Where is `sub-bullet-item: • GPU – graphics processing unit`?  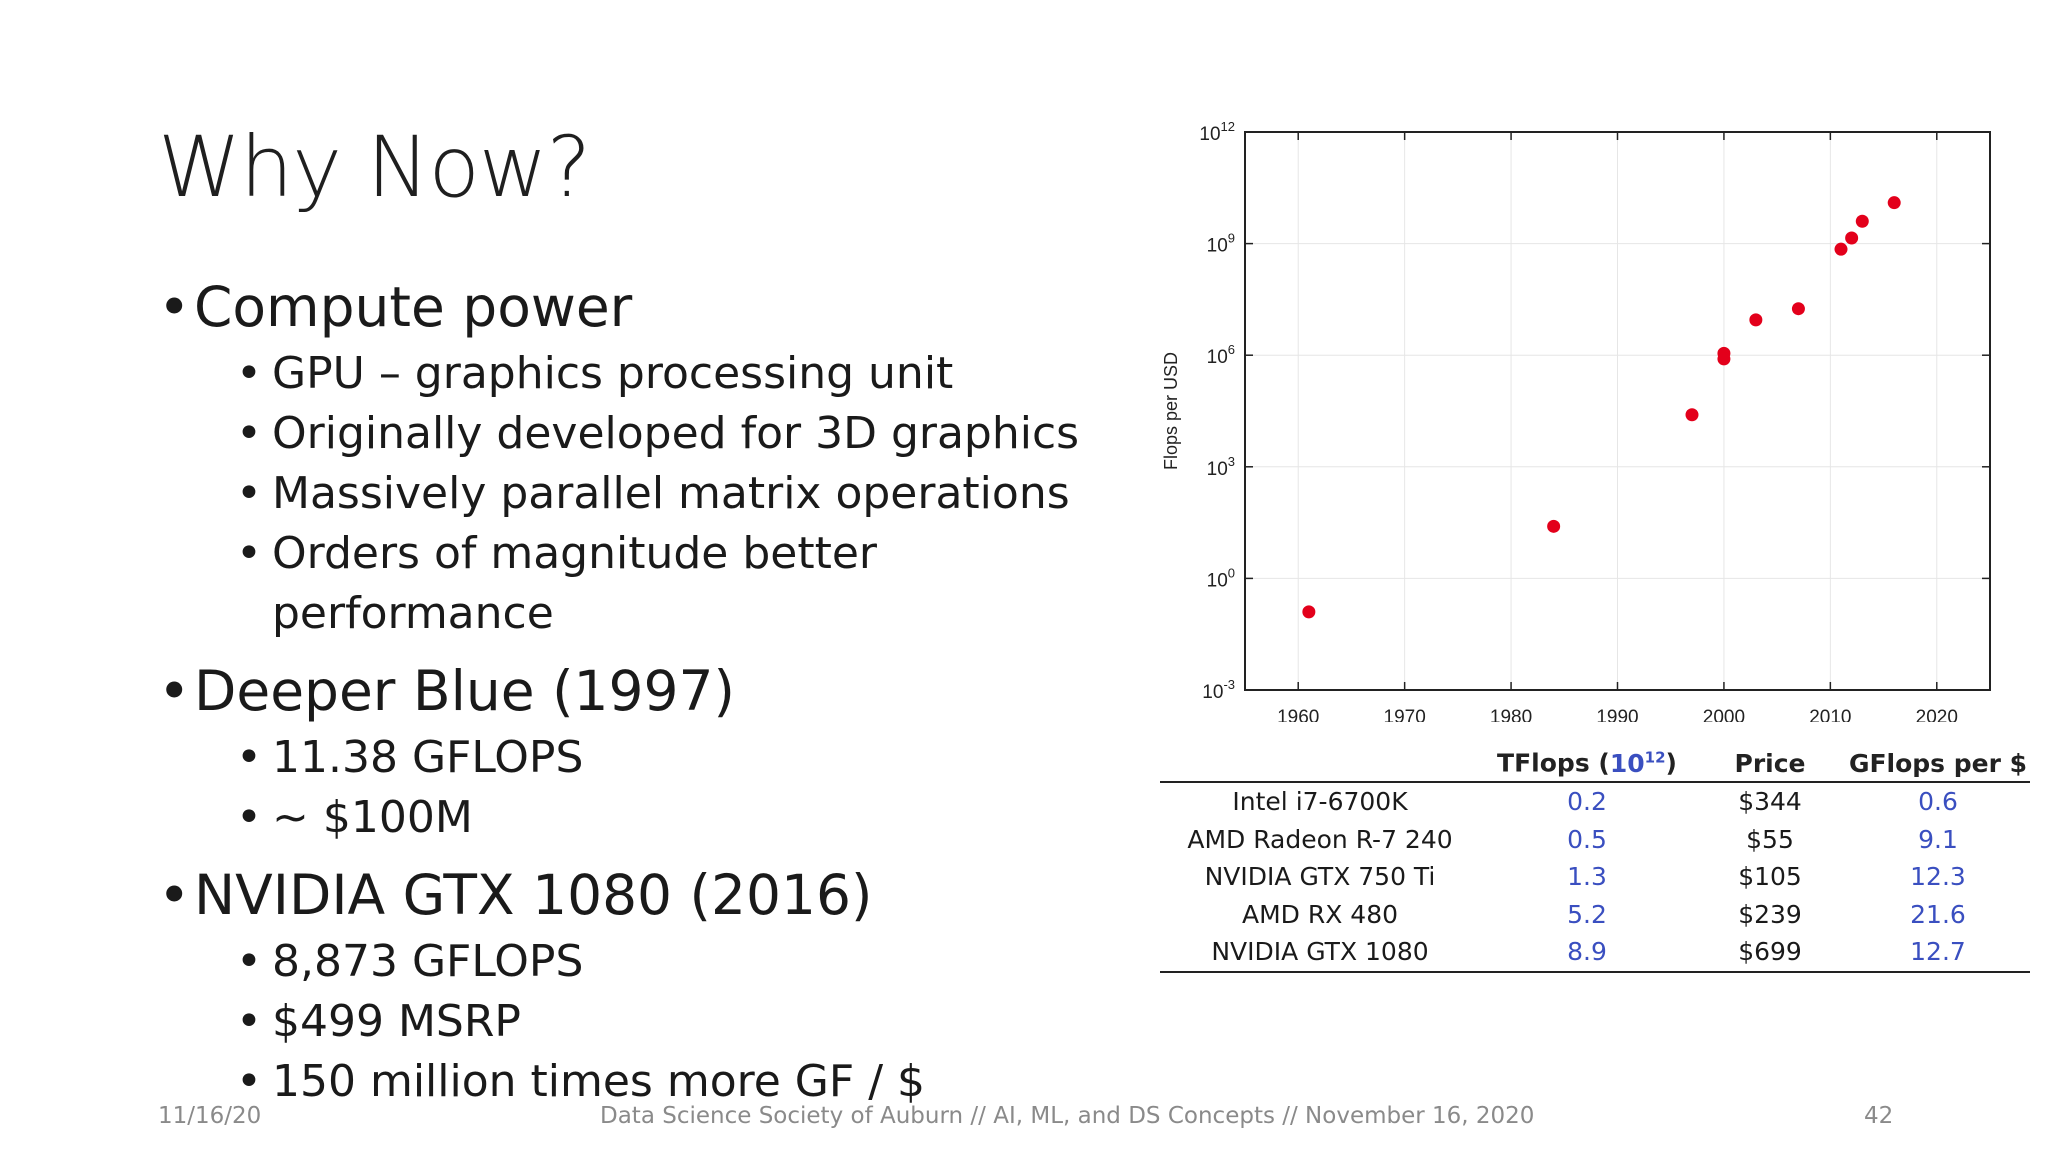 sub-bullet-item: • GPU – graphics processing unit is located at coordinates (692, 374).